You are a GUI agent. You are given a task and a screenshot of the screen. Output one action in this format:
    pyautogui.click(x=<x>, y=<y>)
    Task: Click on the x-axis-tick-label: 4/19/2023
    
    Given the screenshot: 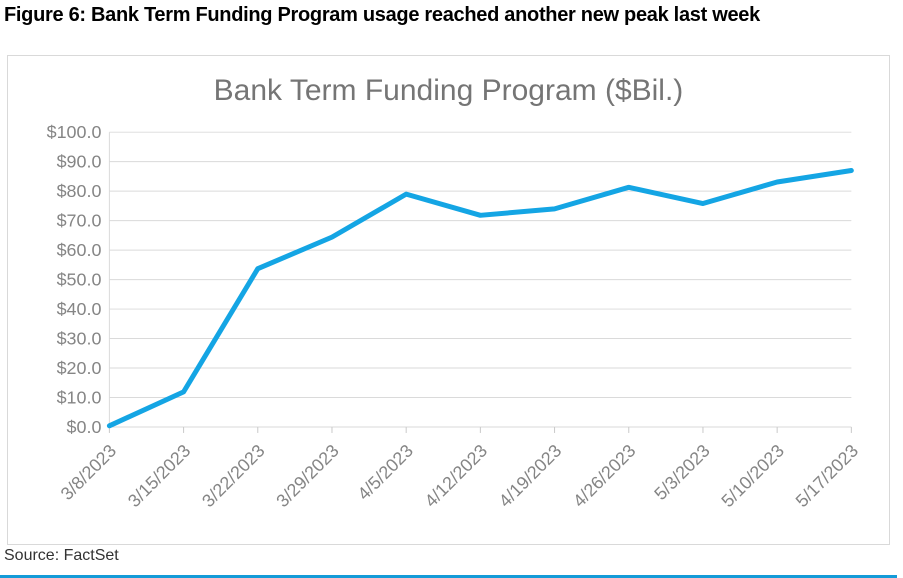 What is the action you would take?
    pyautogui.click(x=530, y=476)
    